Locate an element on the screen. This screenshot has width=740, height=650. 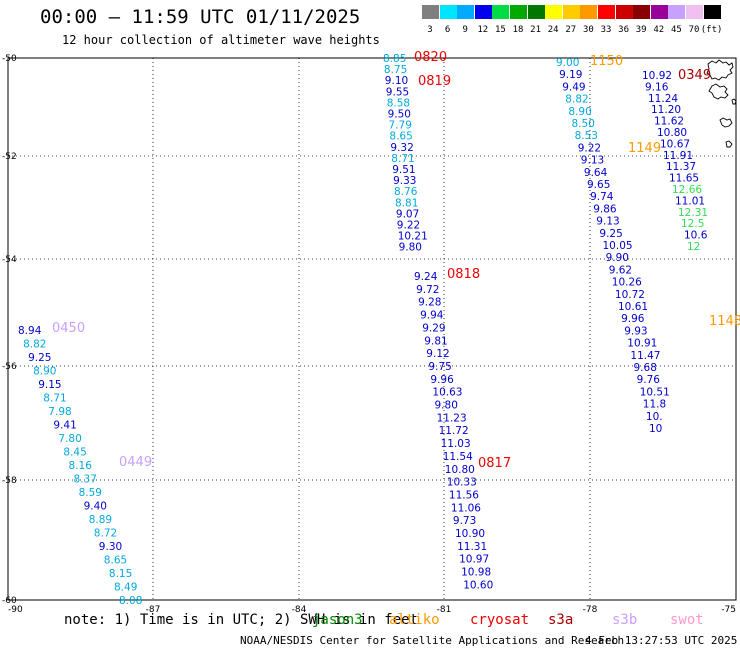
latitude-label: -50 is located at coordinates (9, 59).